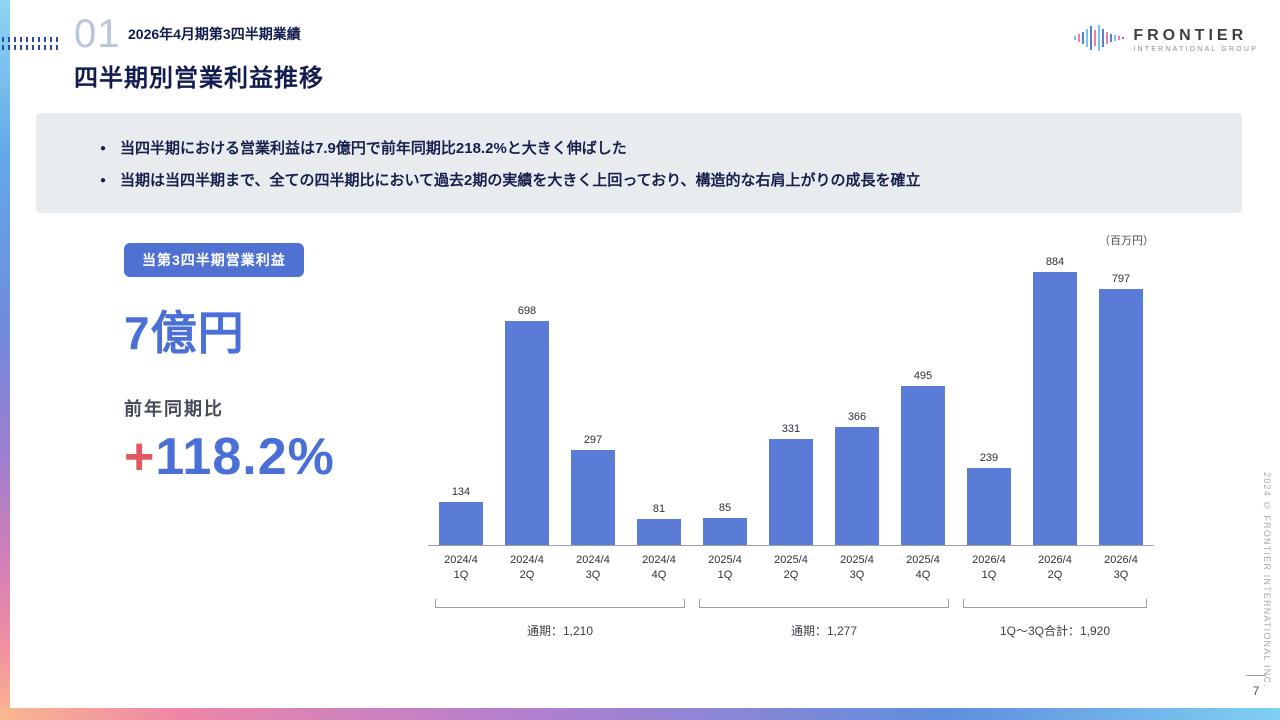 Image resolution: width=1280 pixels, height=720 pixels. What do you see at coordinates (725, 507) in the screenshot?
I see `bar-value-label: 85` at bounding box center [725, 507].